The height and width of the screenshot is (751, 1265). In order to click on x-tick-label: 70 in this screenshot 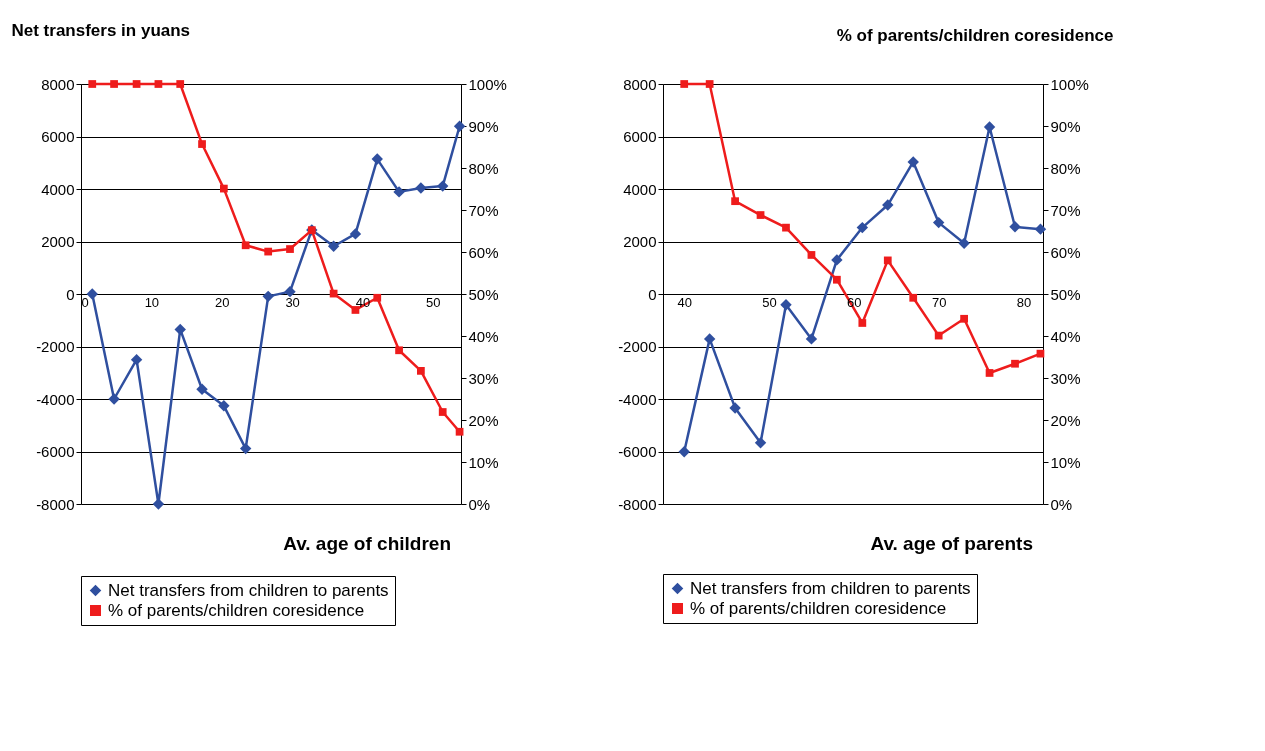, I will do `click(939, 302)`.